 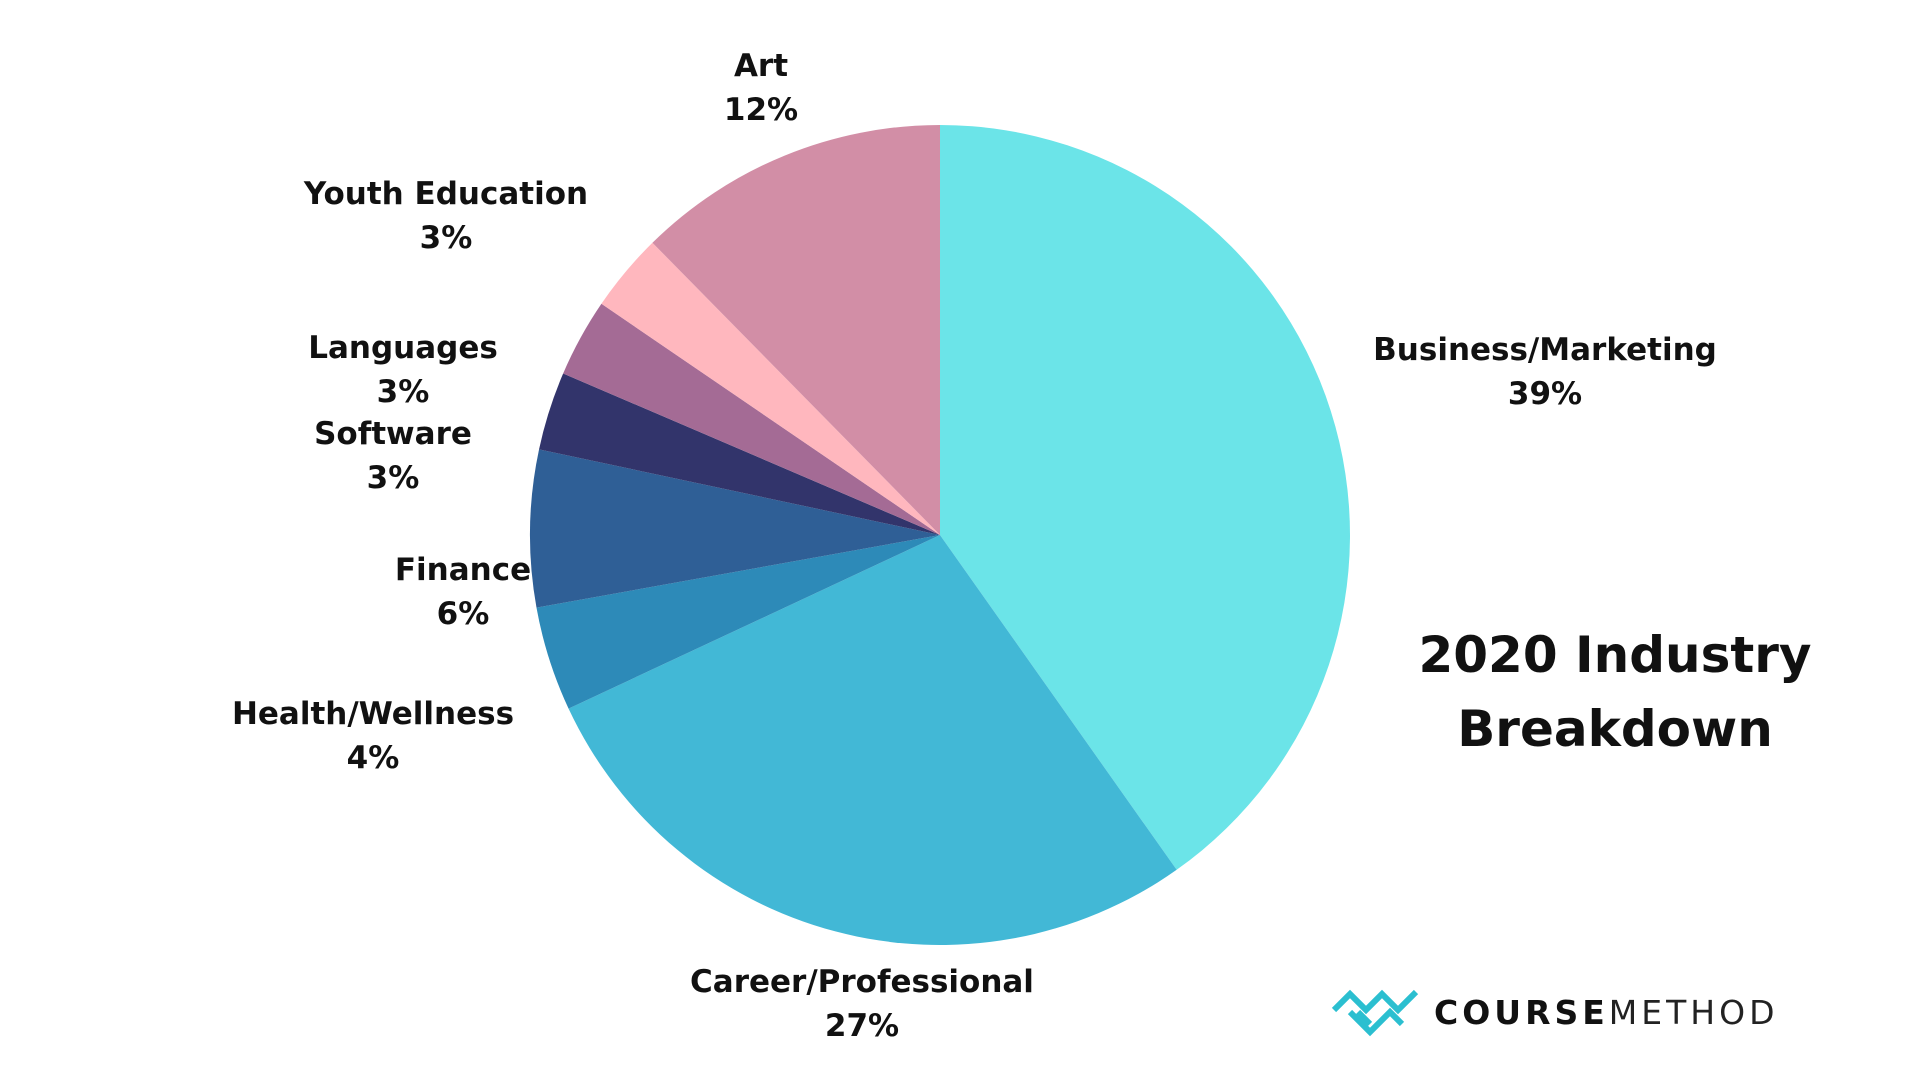 I want to click on pie-slice-finance, so click(x=735, y=528).